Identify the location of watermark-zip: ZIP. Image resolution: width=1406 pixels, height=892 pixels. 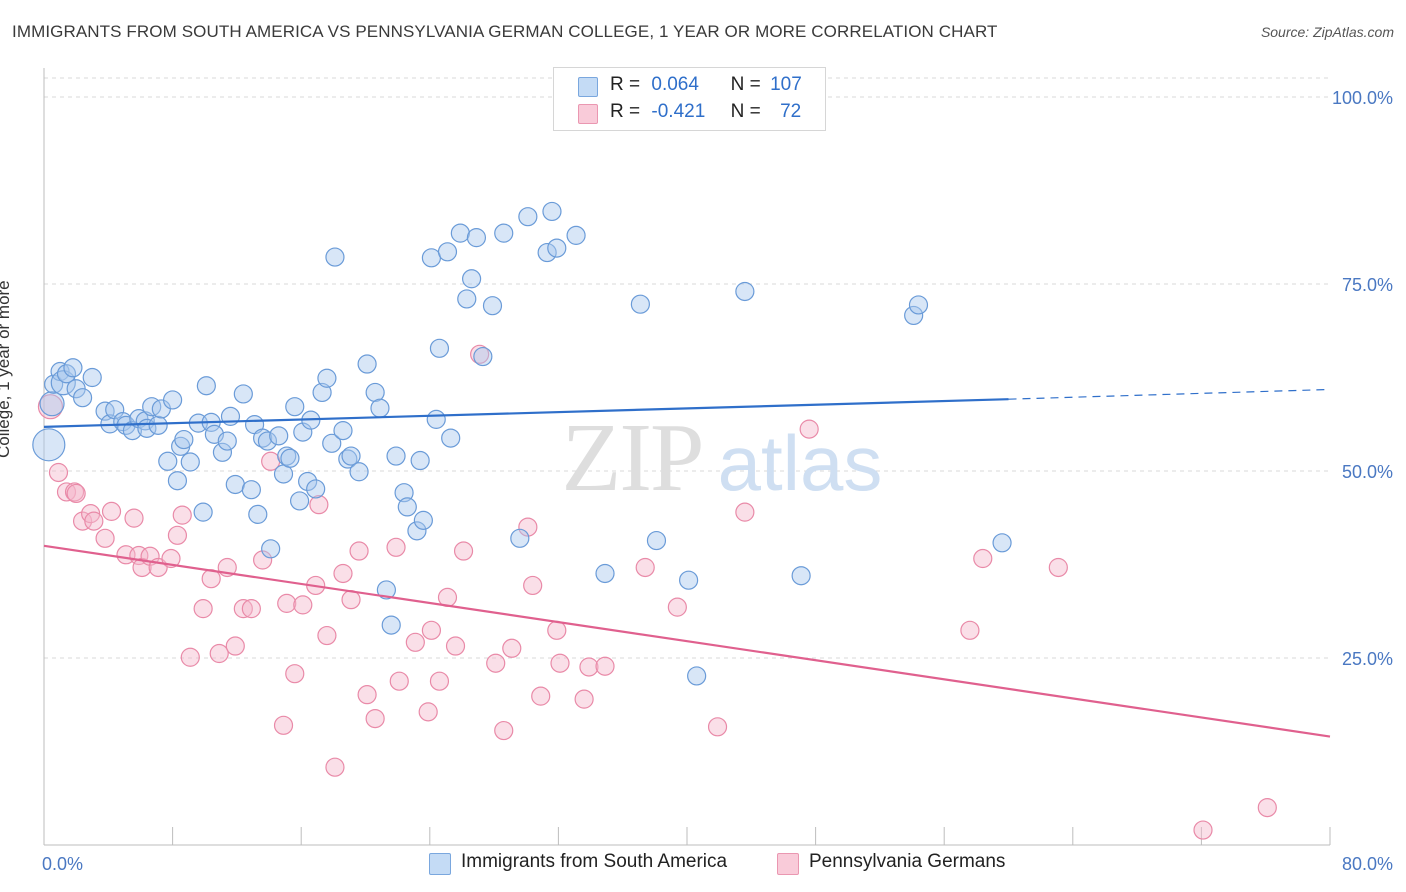
(632, 458).